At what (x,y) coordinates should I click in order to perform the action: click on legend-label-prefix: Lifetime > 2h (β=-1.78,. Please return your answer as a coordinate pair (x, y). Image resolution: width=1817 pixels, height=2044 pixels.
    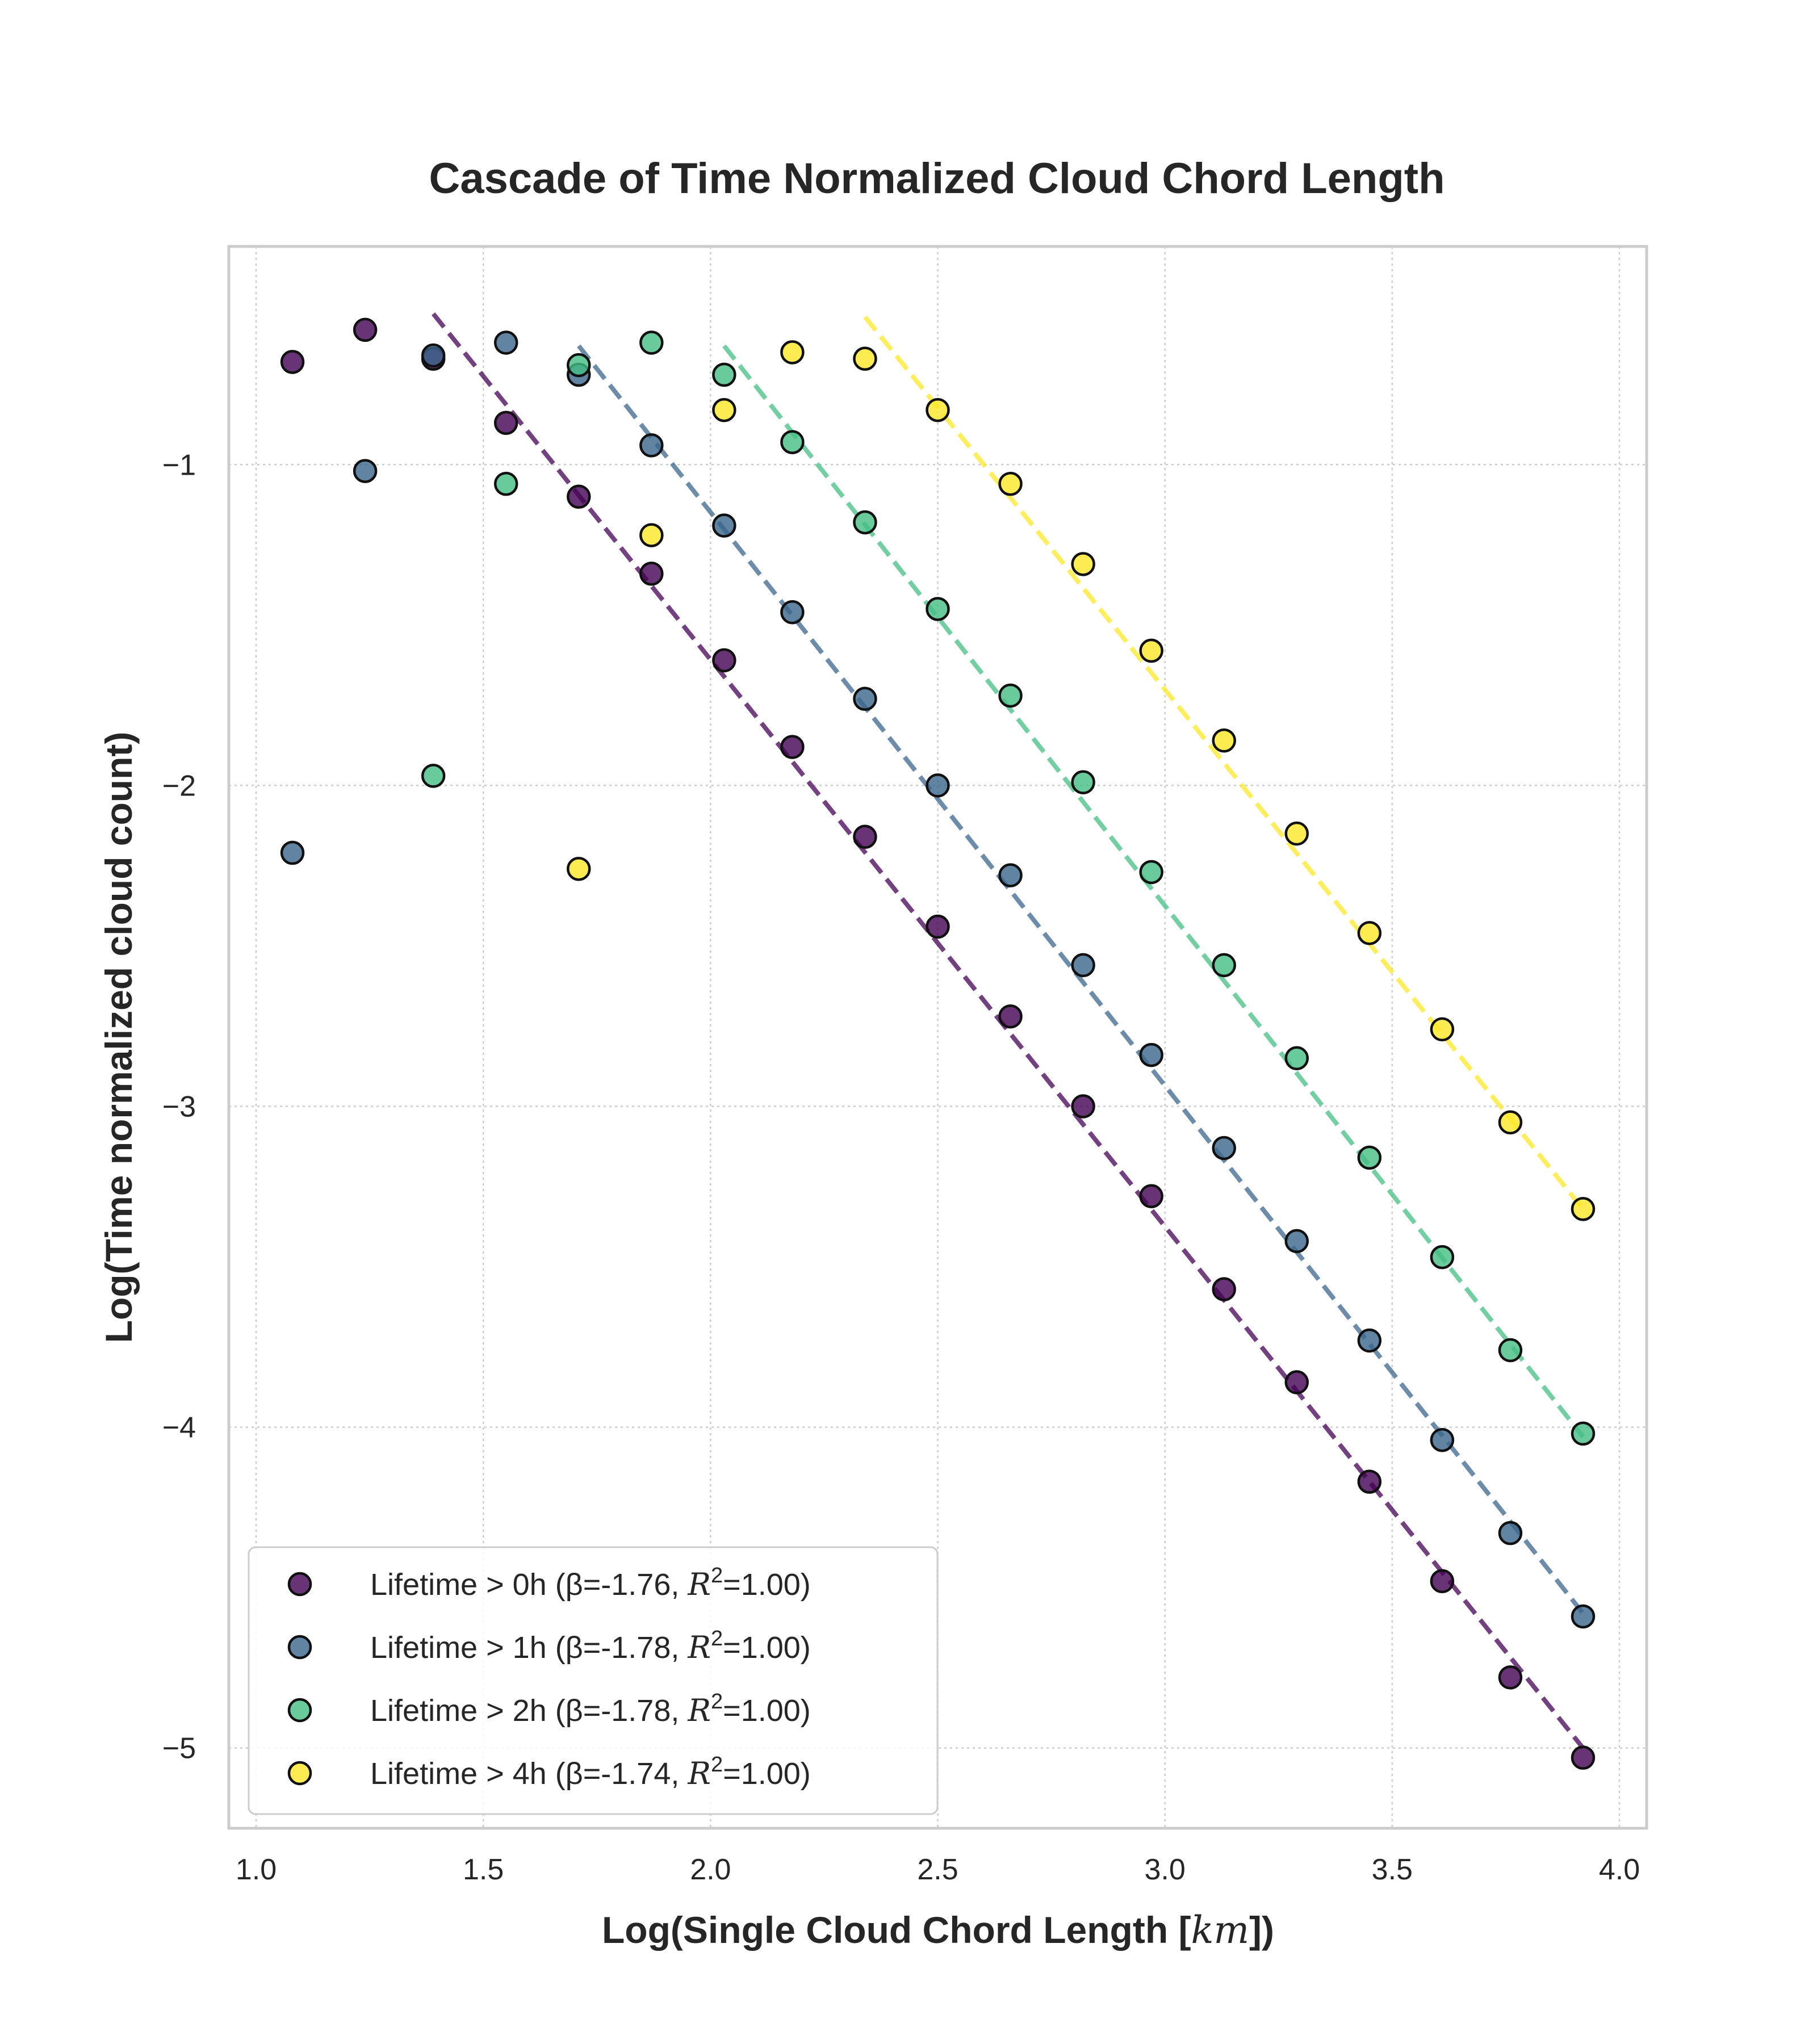
    Looking at the image, I should click on (529, 1711).